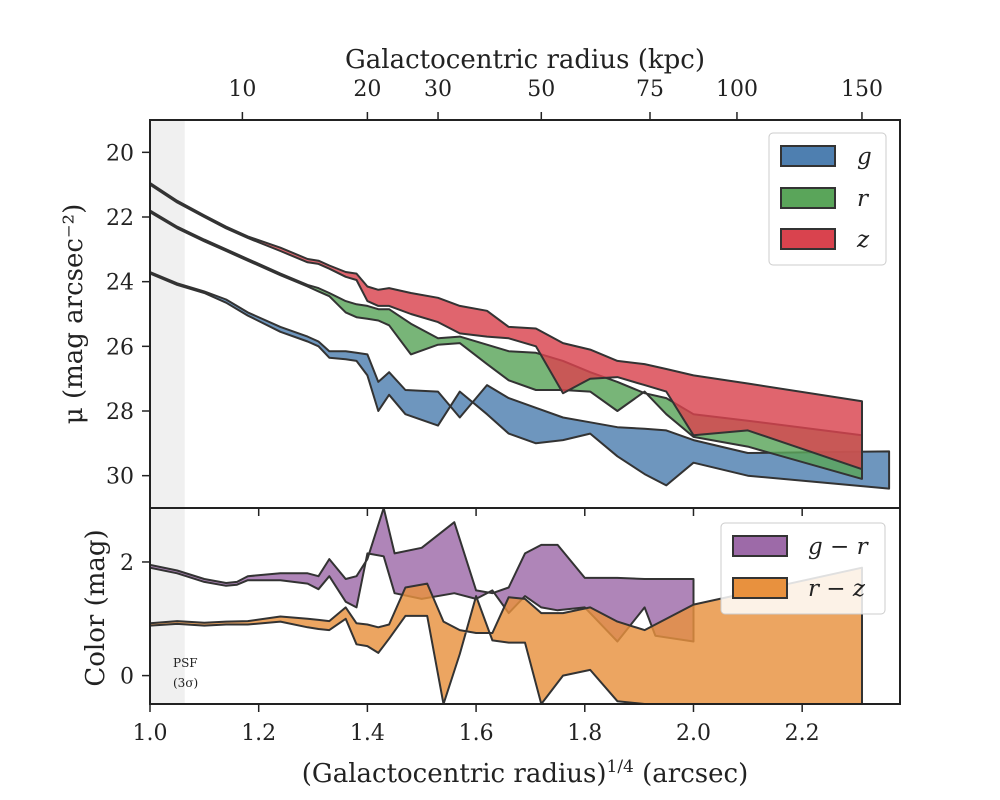  What do you see at coordinates (120, 477) in the screenshot?
I see `surface-brightness-ytick-label: 30` at bounding box center [120, 477].